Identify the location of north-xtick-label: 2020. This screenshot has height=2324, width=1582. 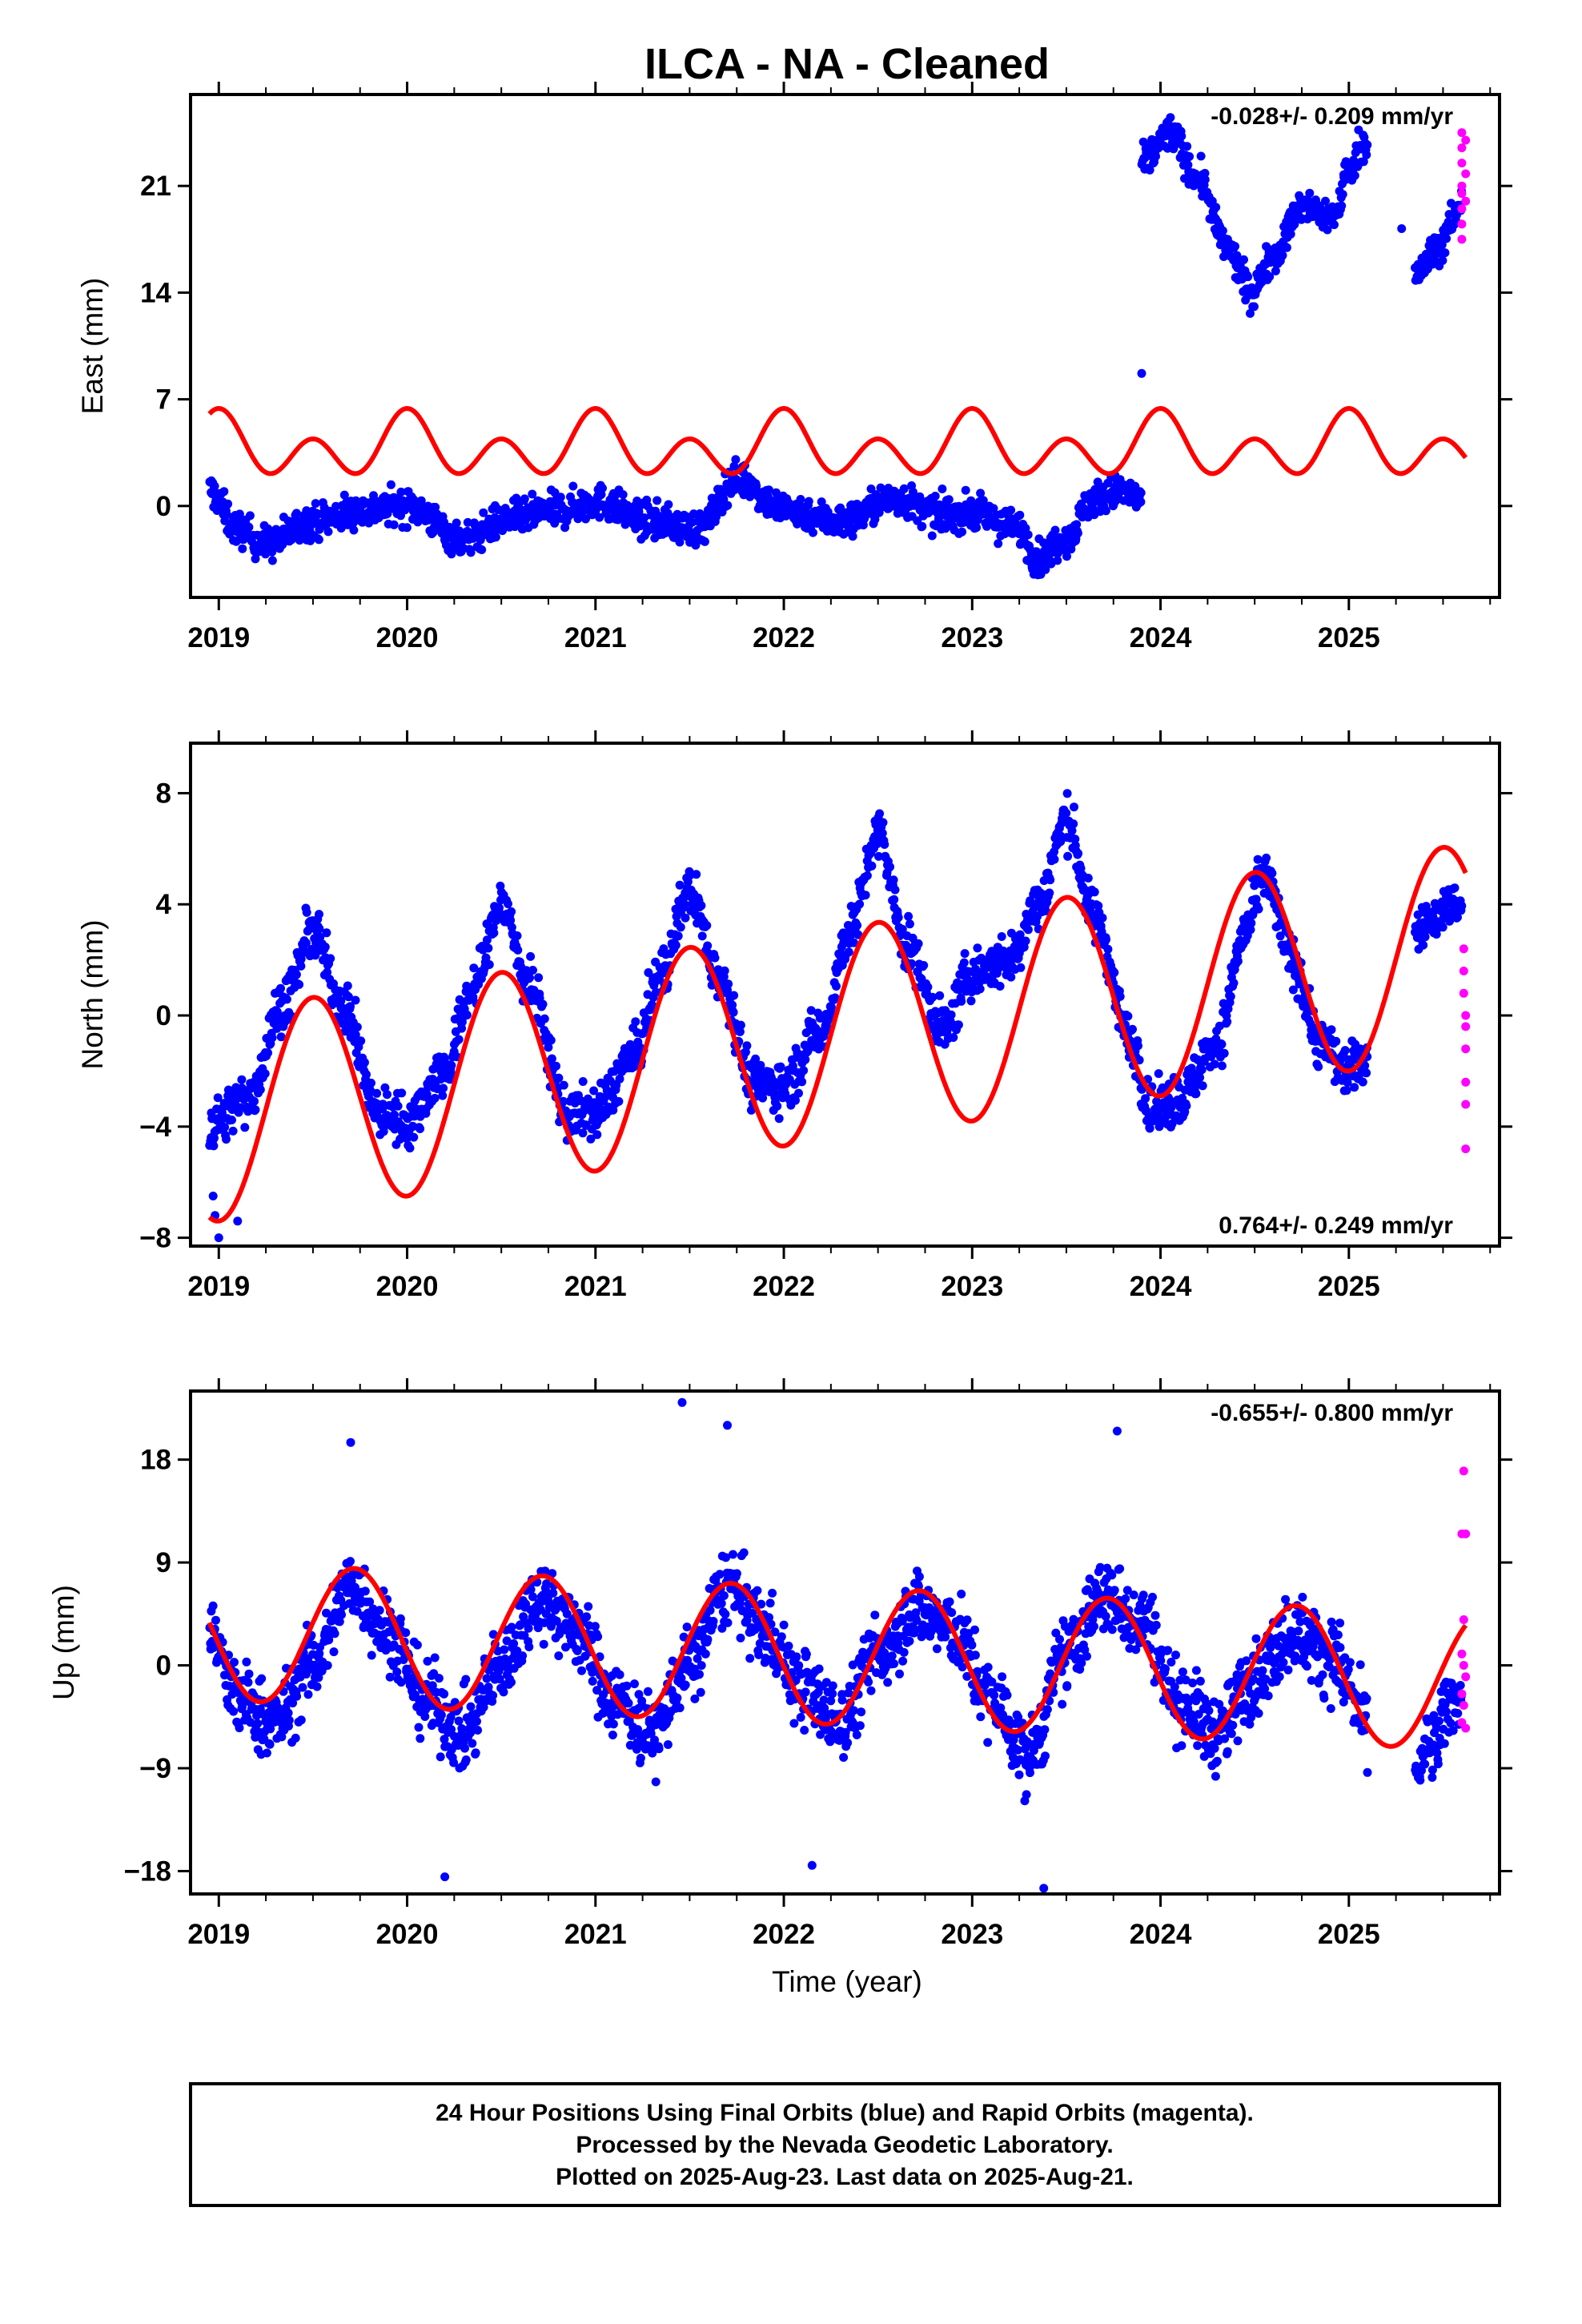
(407, 1286).